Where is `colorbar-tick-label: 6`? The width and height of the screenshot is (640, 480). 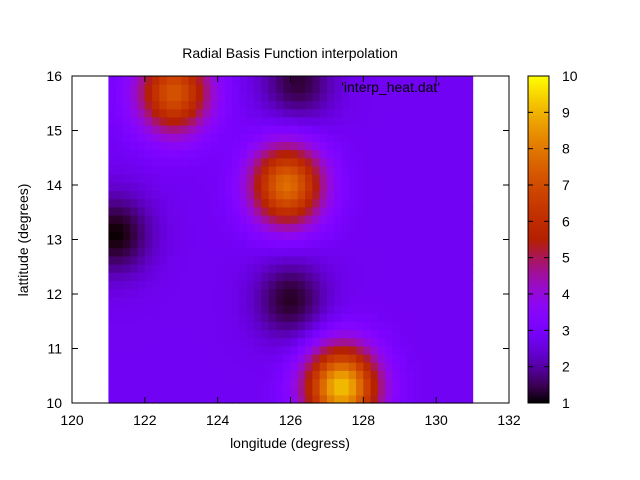
colorbar-tick-label: 6 is located at coordinates (566, 221).